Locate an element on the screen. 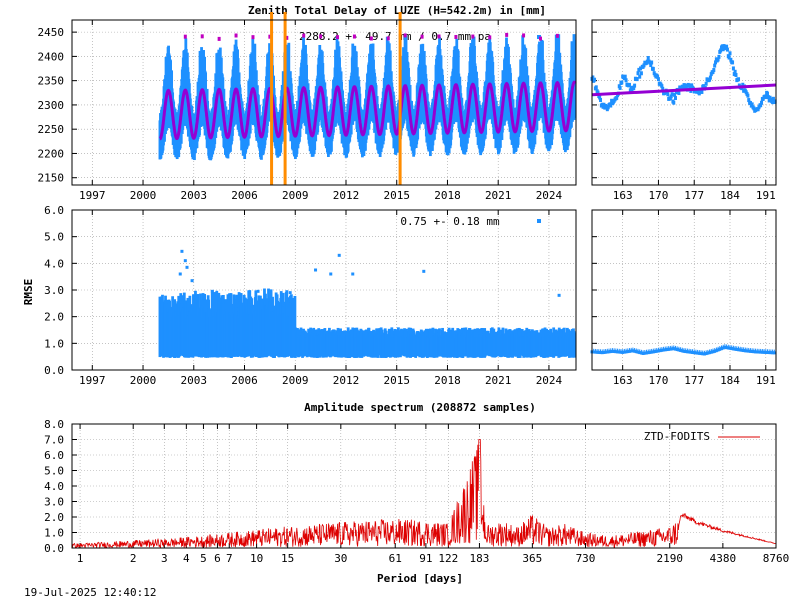 This screenshot has height=605, width=800. rmse-main-y-tick-label: 5.0 is located at coordinates (54, 237).